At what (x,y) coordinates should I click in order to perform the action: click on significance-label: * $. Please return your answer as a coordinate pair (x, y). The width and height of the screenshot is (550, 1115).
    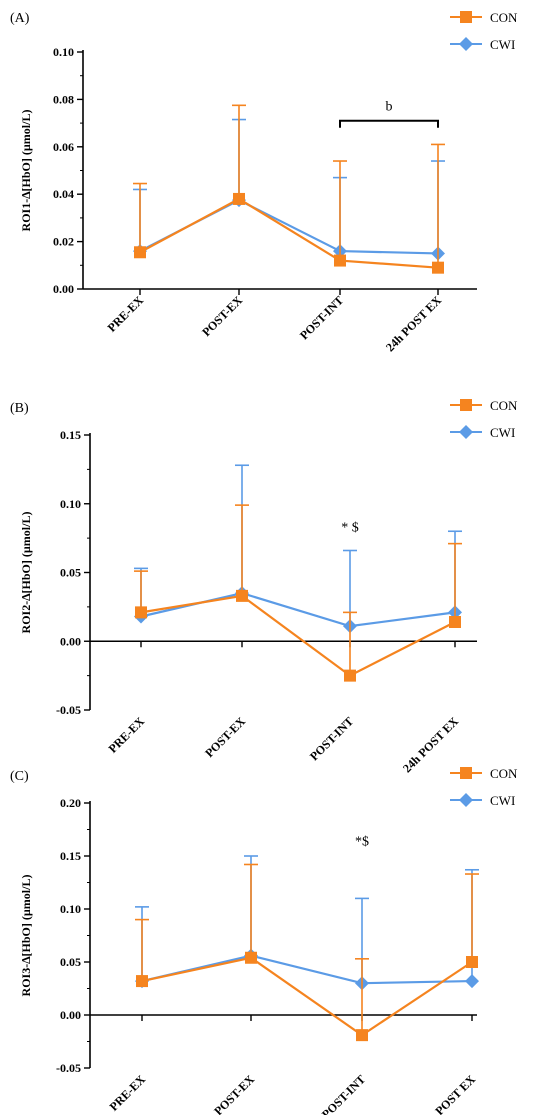
    Looking at the image, I should click on (350, 527).